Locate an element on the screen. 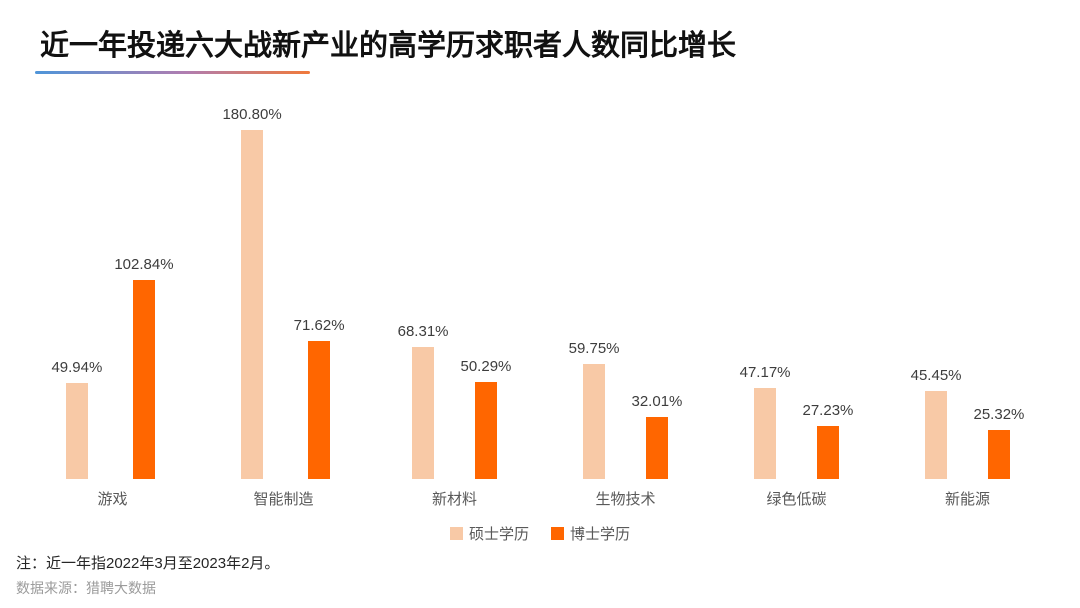 Image resolution: width=1080 pixels, height=608 pixels. bar-item: 59.75% is located at coordinates (594, 409).